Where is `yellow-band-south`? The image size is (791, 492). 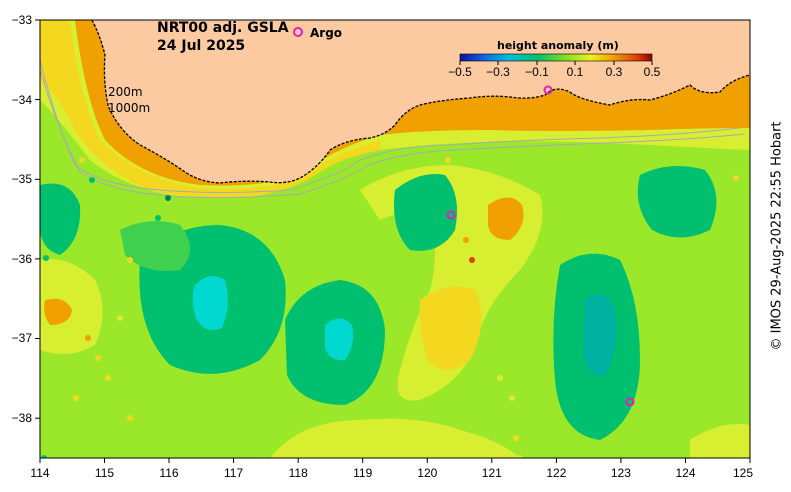
yellow-band-south is located at coordinates (395, 438).